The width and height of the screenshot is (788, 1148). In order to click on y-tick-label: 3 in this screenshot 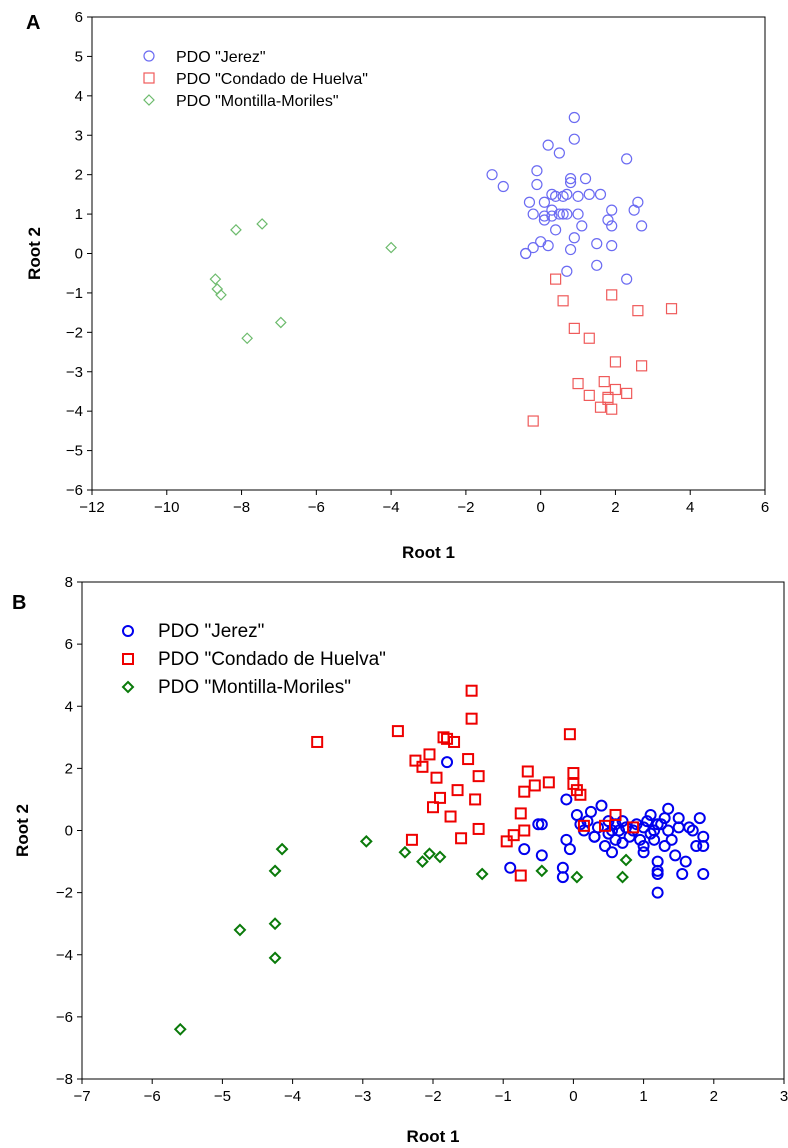, I will do `click(79, 135)`.